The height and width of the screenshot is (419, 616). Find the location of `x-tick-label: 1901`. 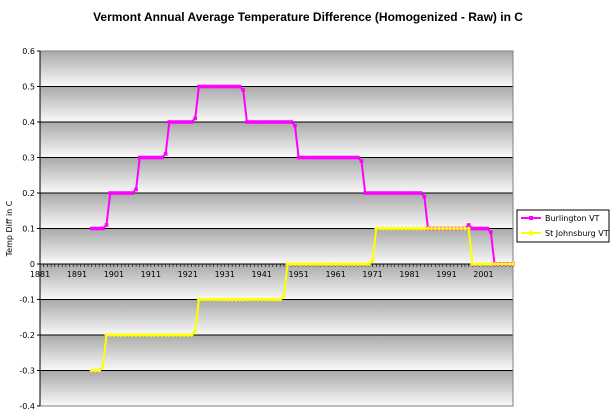

x-tick-label: 1901 is located at coordinates (114, 274).